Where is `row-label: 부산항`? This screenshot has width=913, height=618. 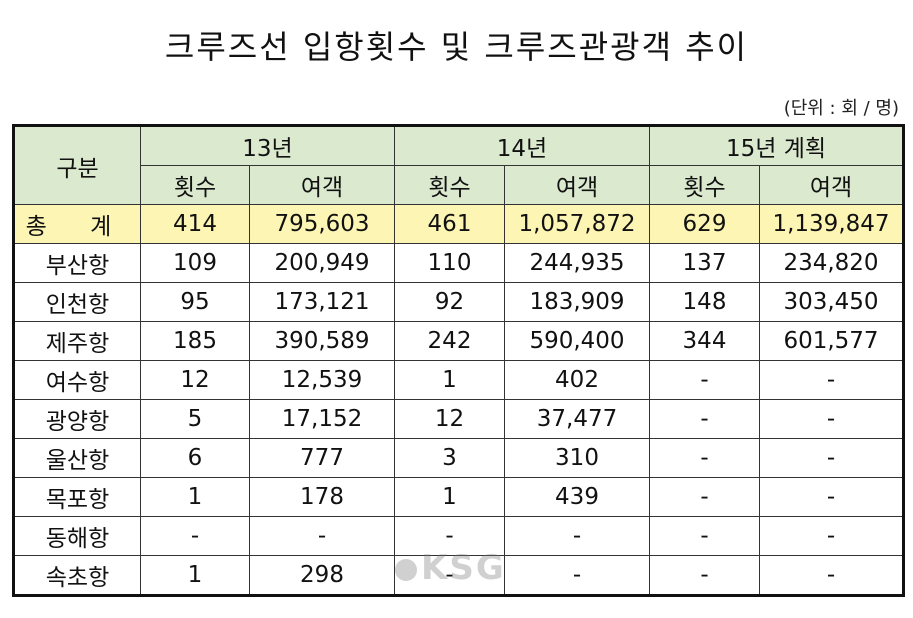 row-label: 부산항 is located at coordinates (77, 263).